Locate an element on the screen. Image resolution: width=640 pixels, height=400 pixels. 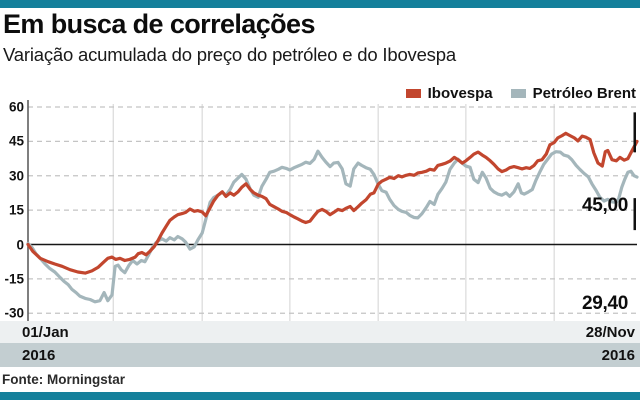
y-tick-label: -15 is located at coordinates (14, 279).